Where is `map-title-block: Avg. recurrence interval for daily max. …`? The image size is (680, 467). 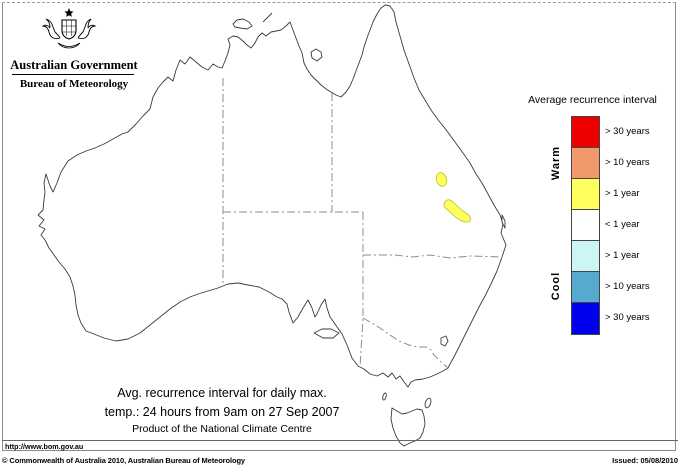 map-title-block: Avg. recurrence interval for daily max. … is located at coordinates (222, 410).